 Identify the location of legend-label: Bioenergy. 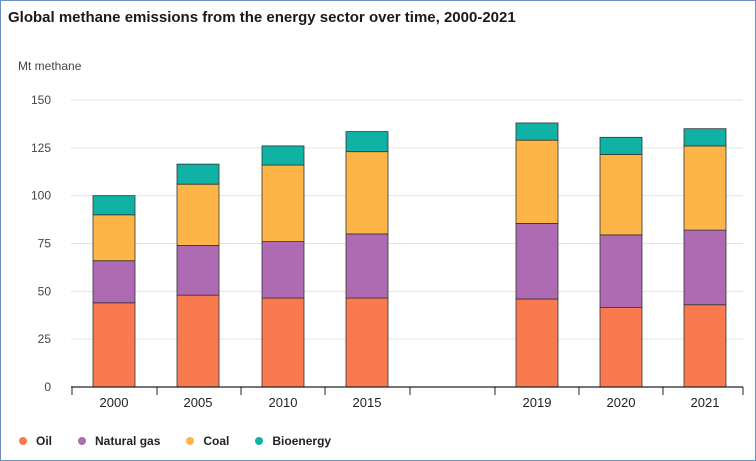
(302, 441).